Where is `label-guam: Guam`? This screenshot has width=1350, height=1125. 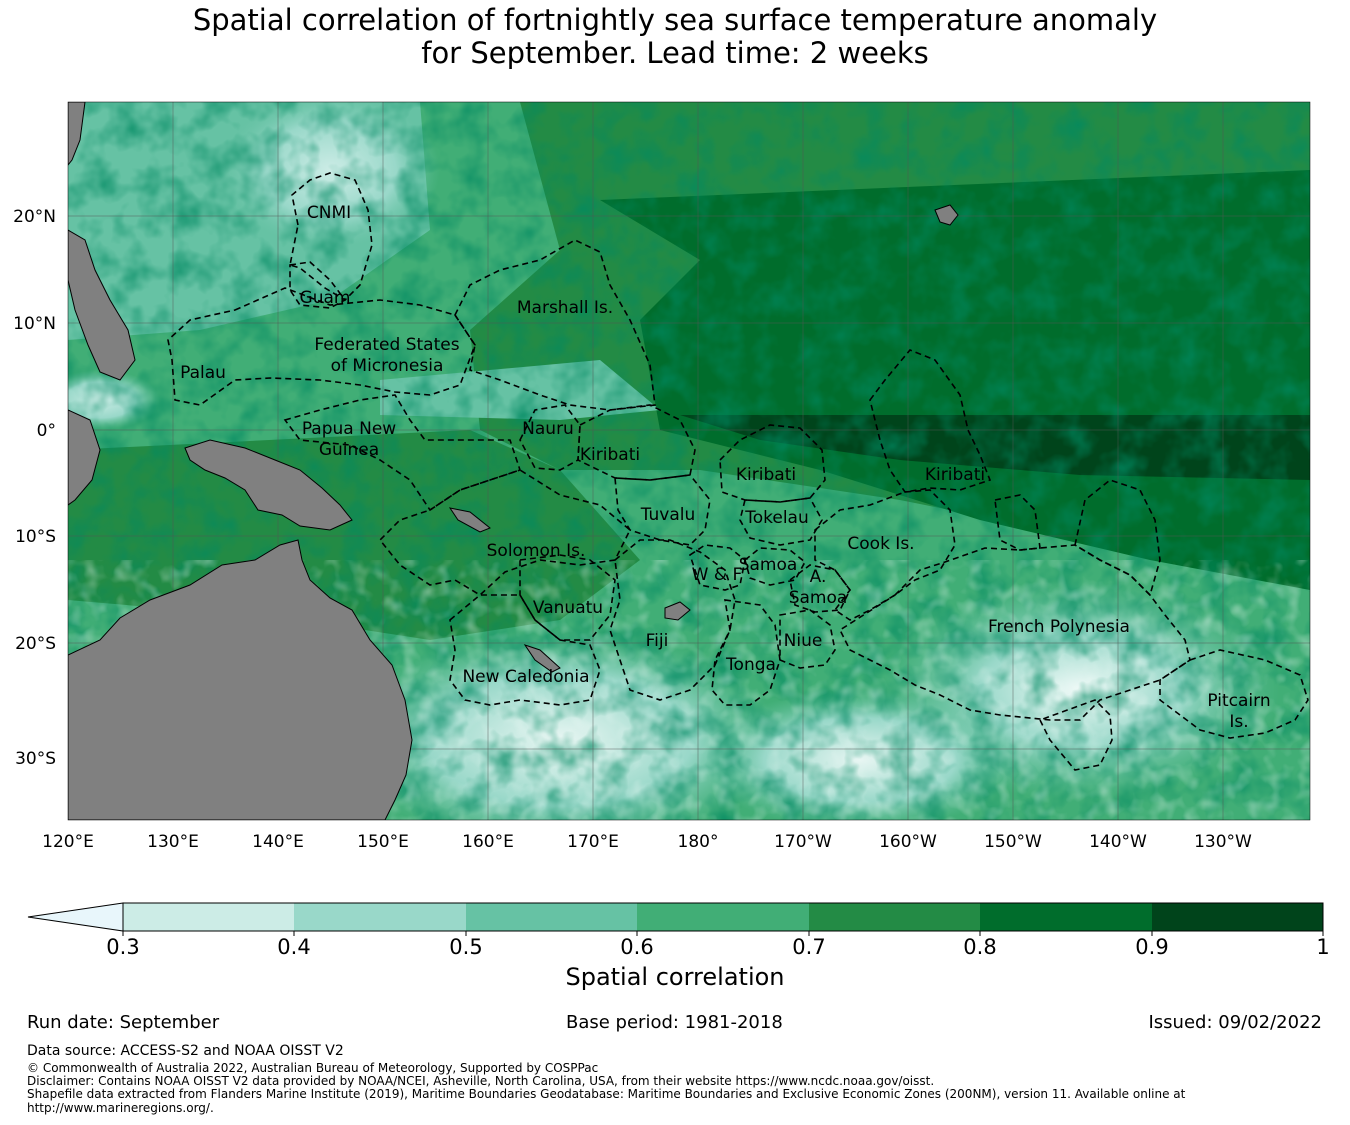
label-guam: Guam is located at coordinates (325, 298).